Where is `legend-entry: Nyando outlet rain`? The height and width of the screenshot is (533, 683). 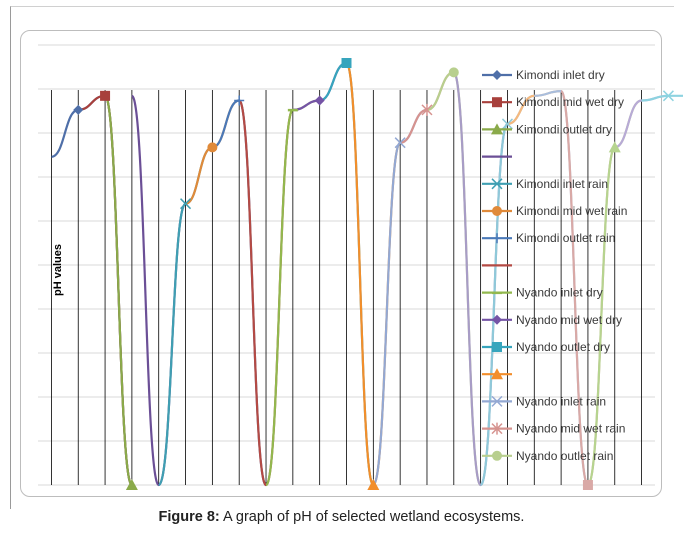
legend-entry: Nyando outlet rain is located at coordinates (564, 456).